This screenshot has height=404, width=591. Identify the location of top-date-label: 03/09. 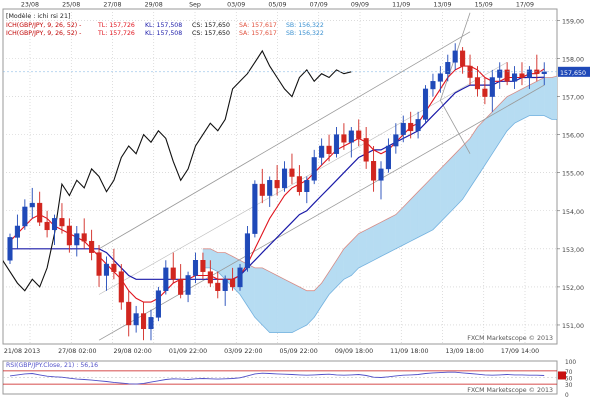
(236, 5).